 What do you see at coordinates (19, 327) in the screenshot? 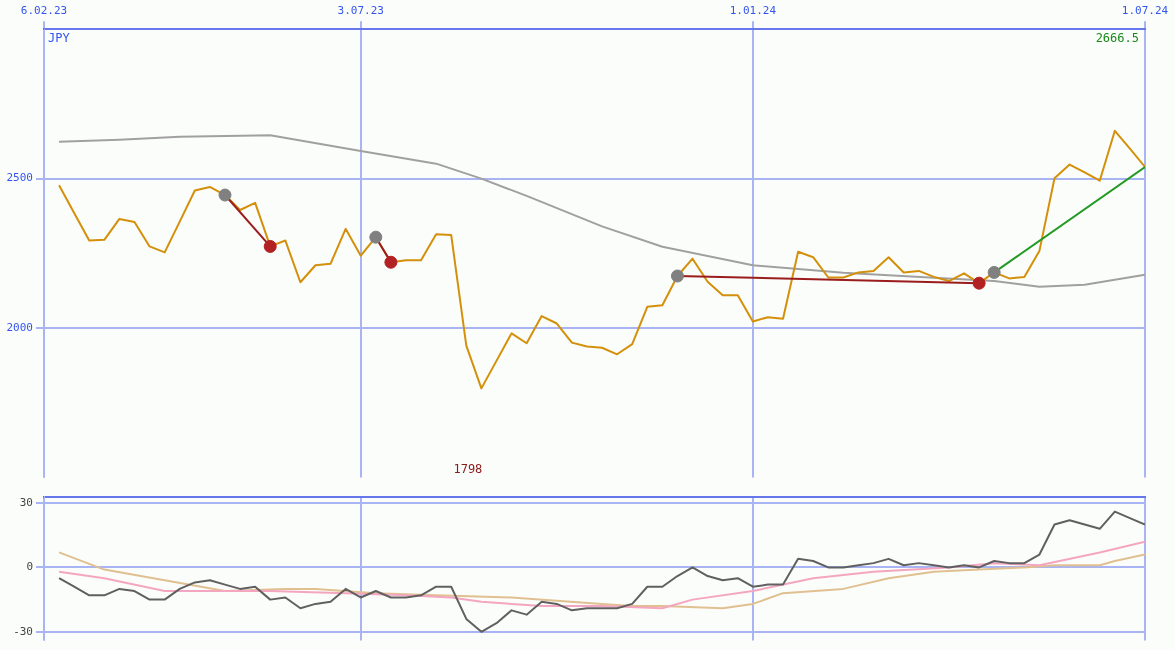
I see `y-tick-label: 2000` at bounding box center [19, 327].